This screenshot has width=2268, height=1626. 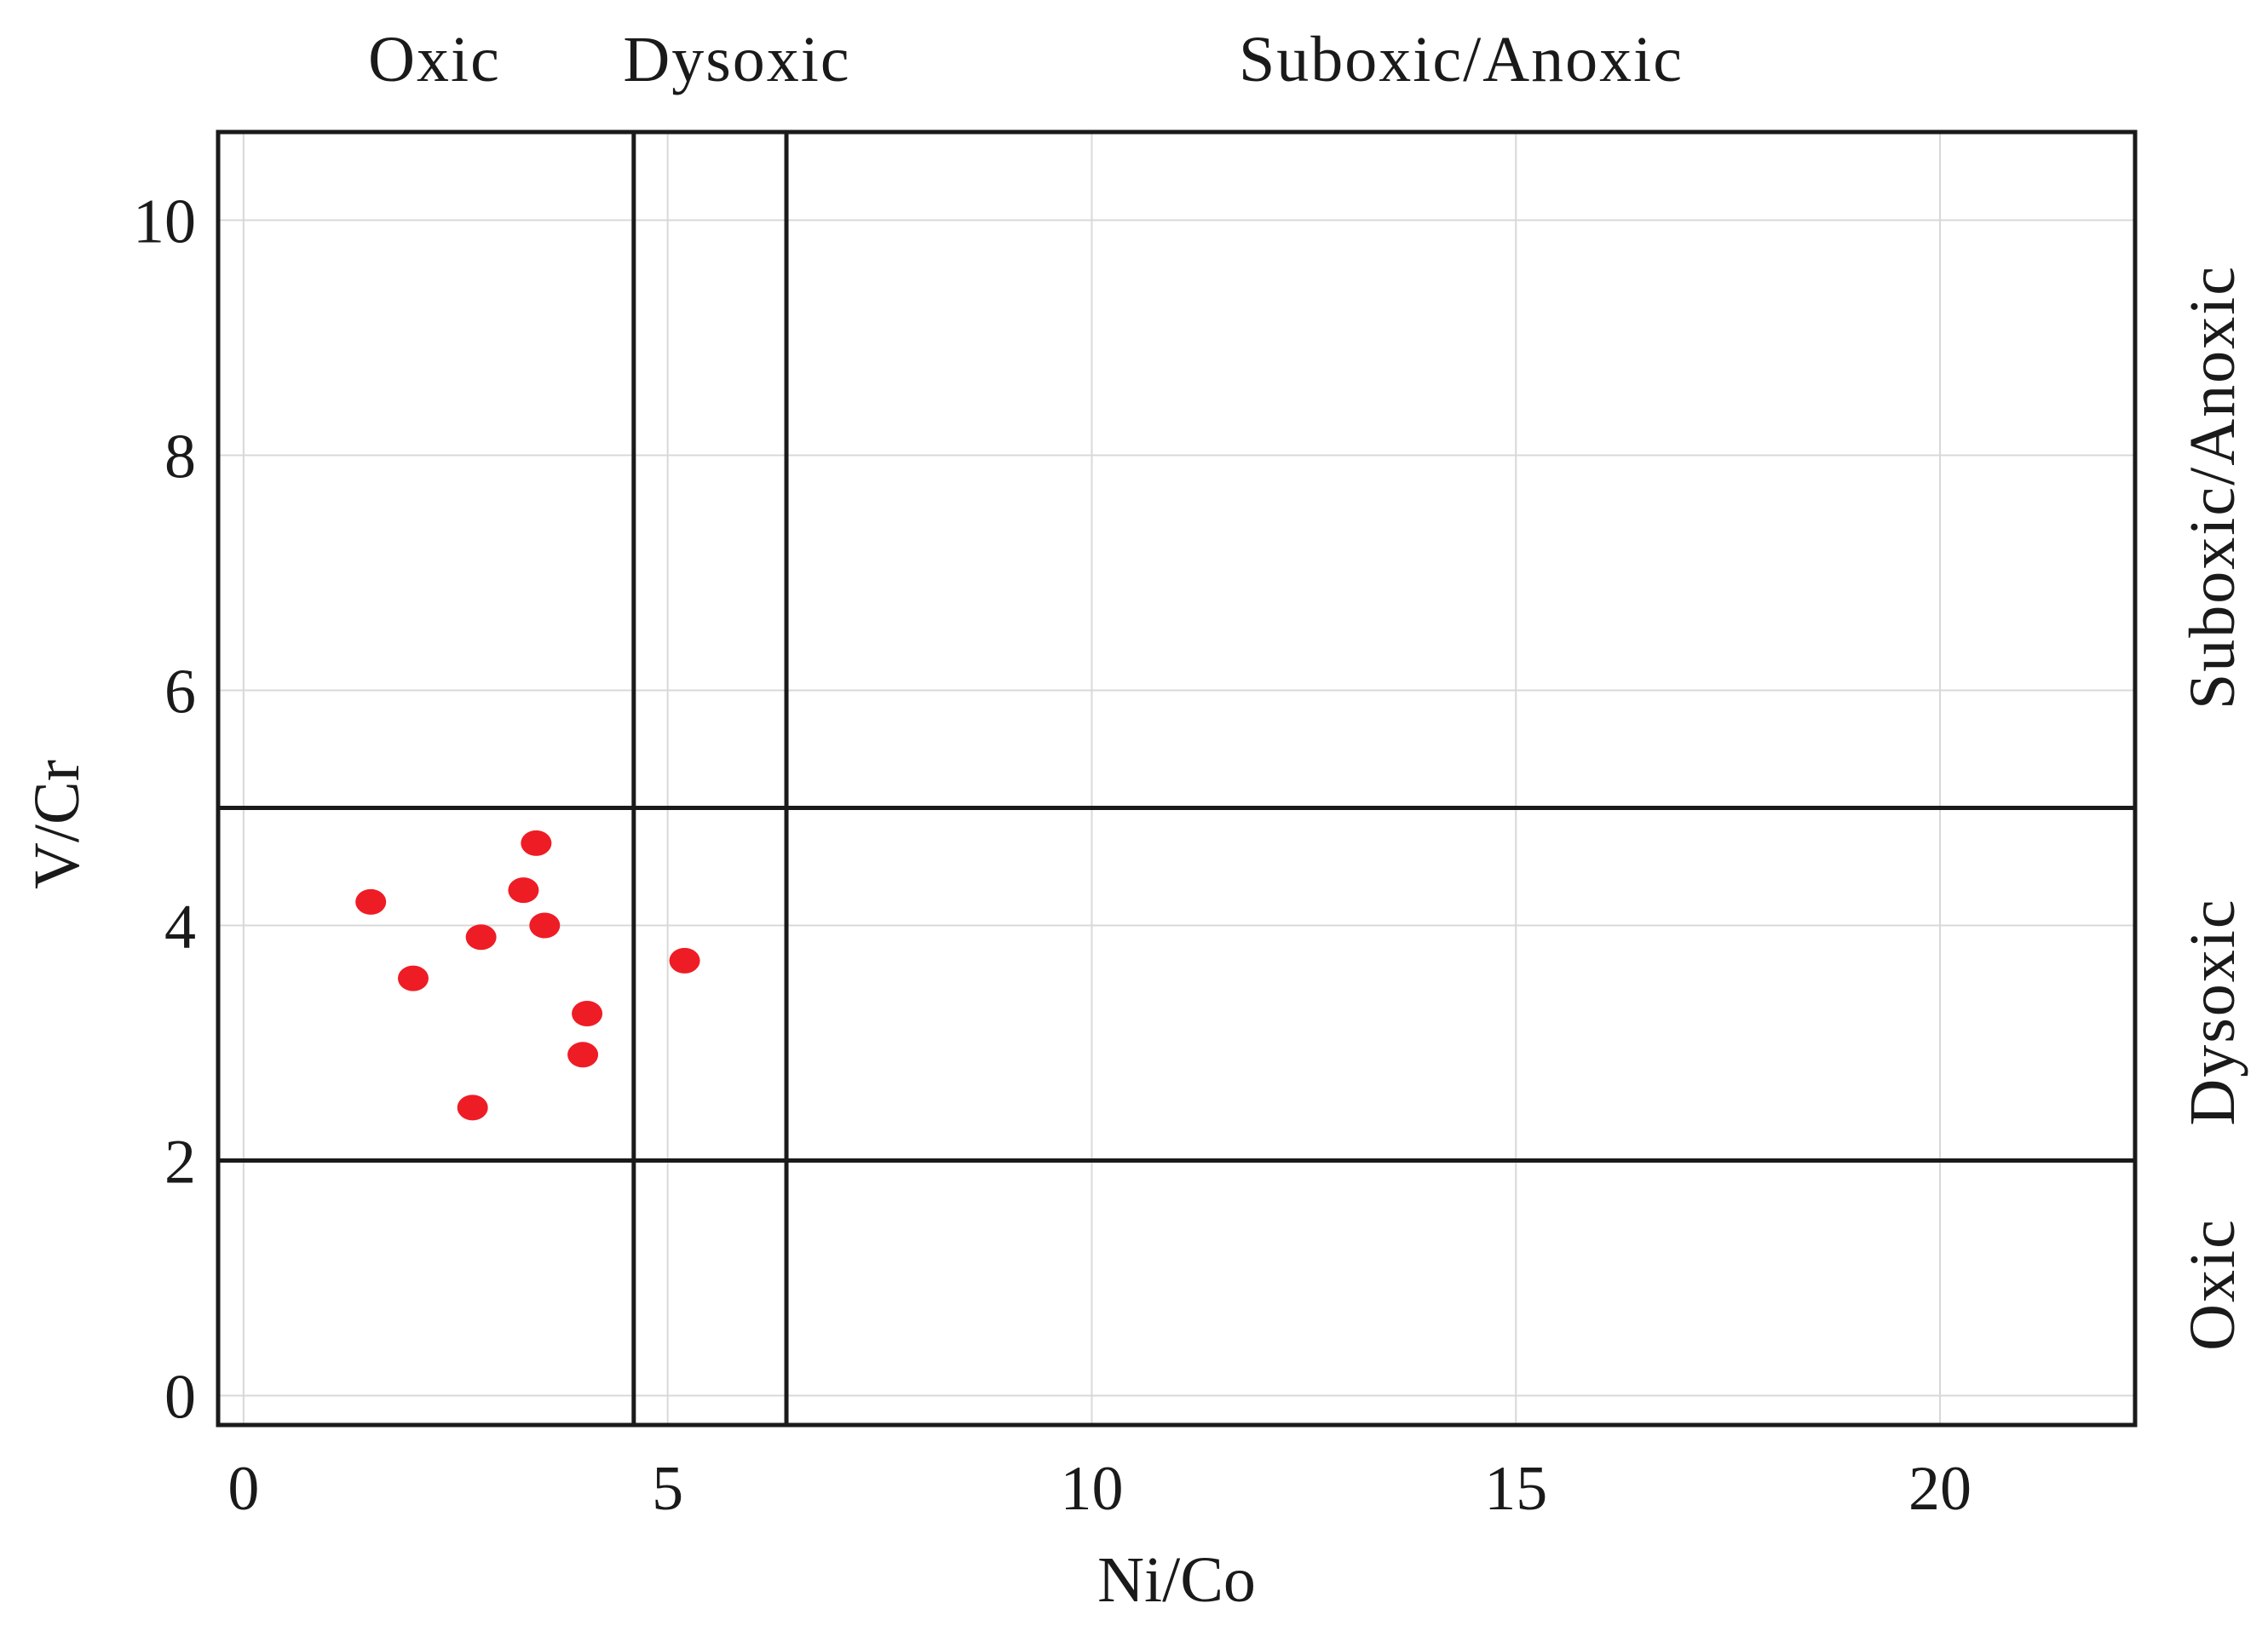 What do you see at coordinates (667, 1489) in the screenshot?
I see `x-tick-label: 5` at bounding box center [667, 1489].